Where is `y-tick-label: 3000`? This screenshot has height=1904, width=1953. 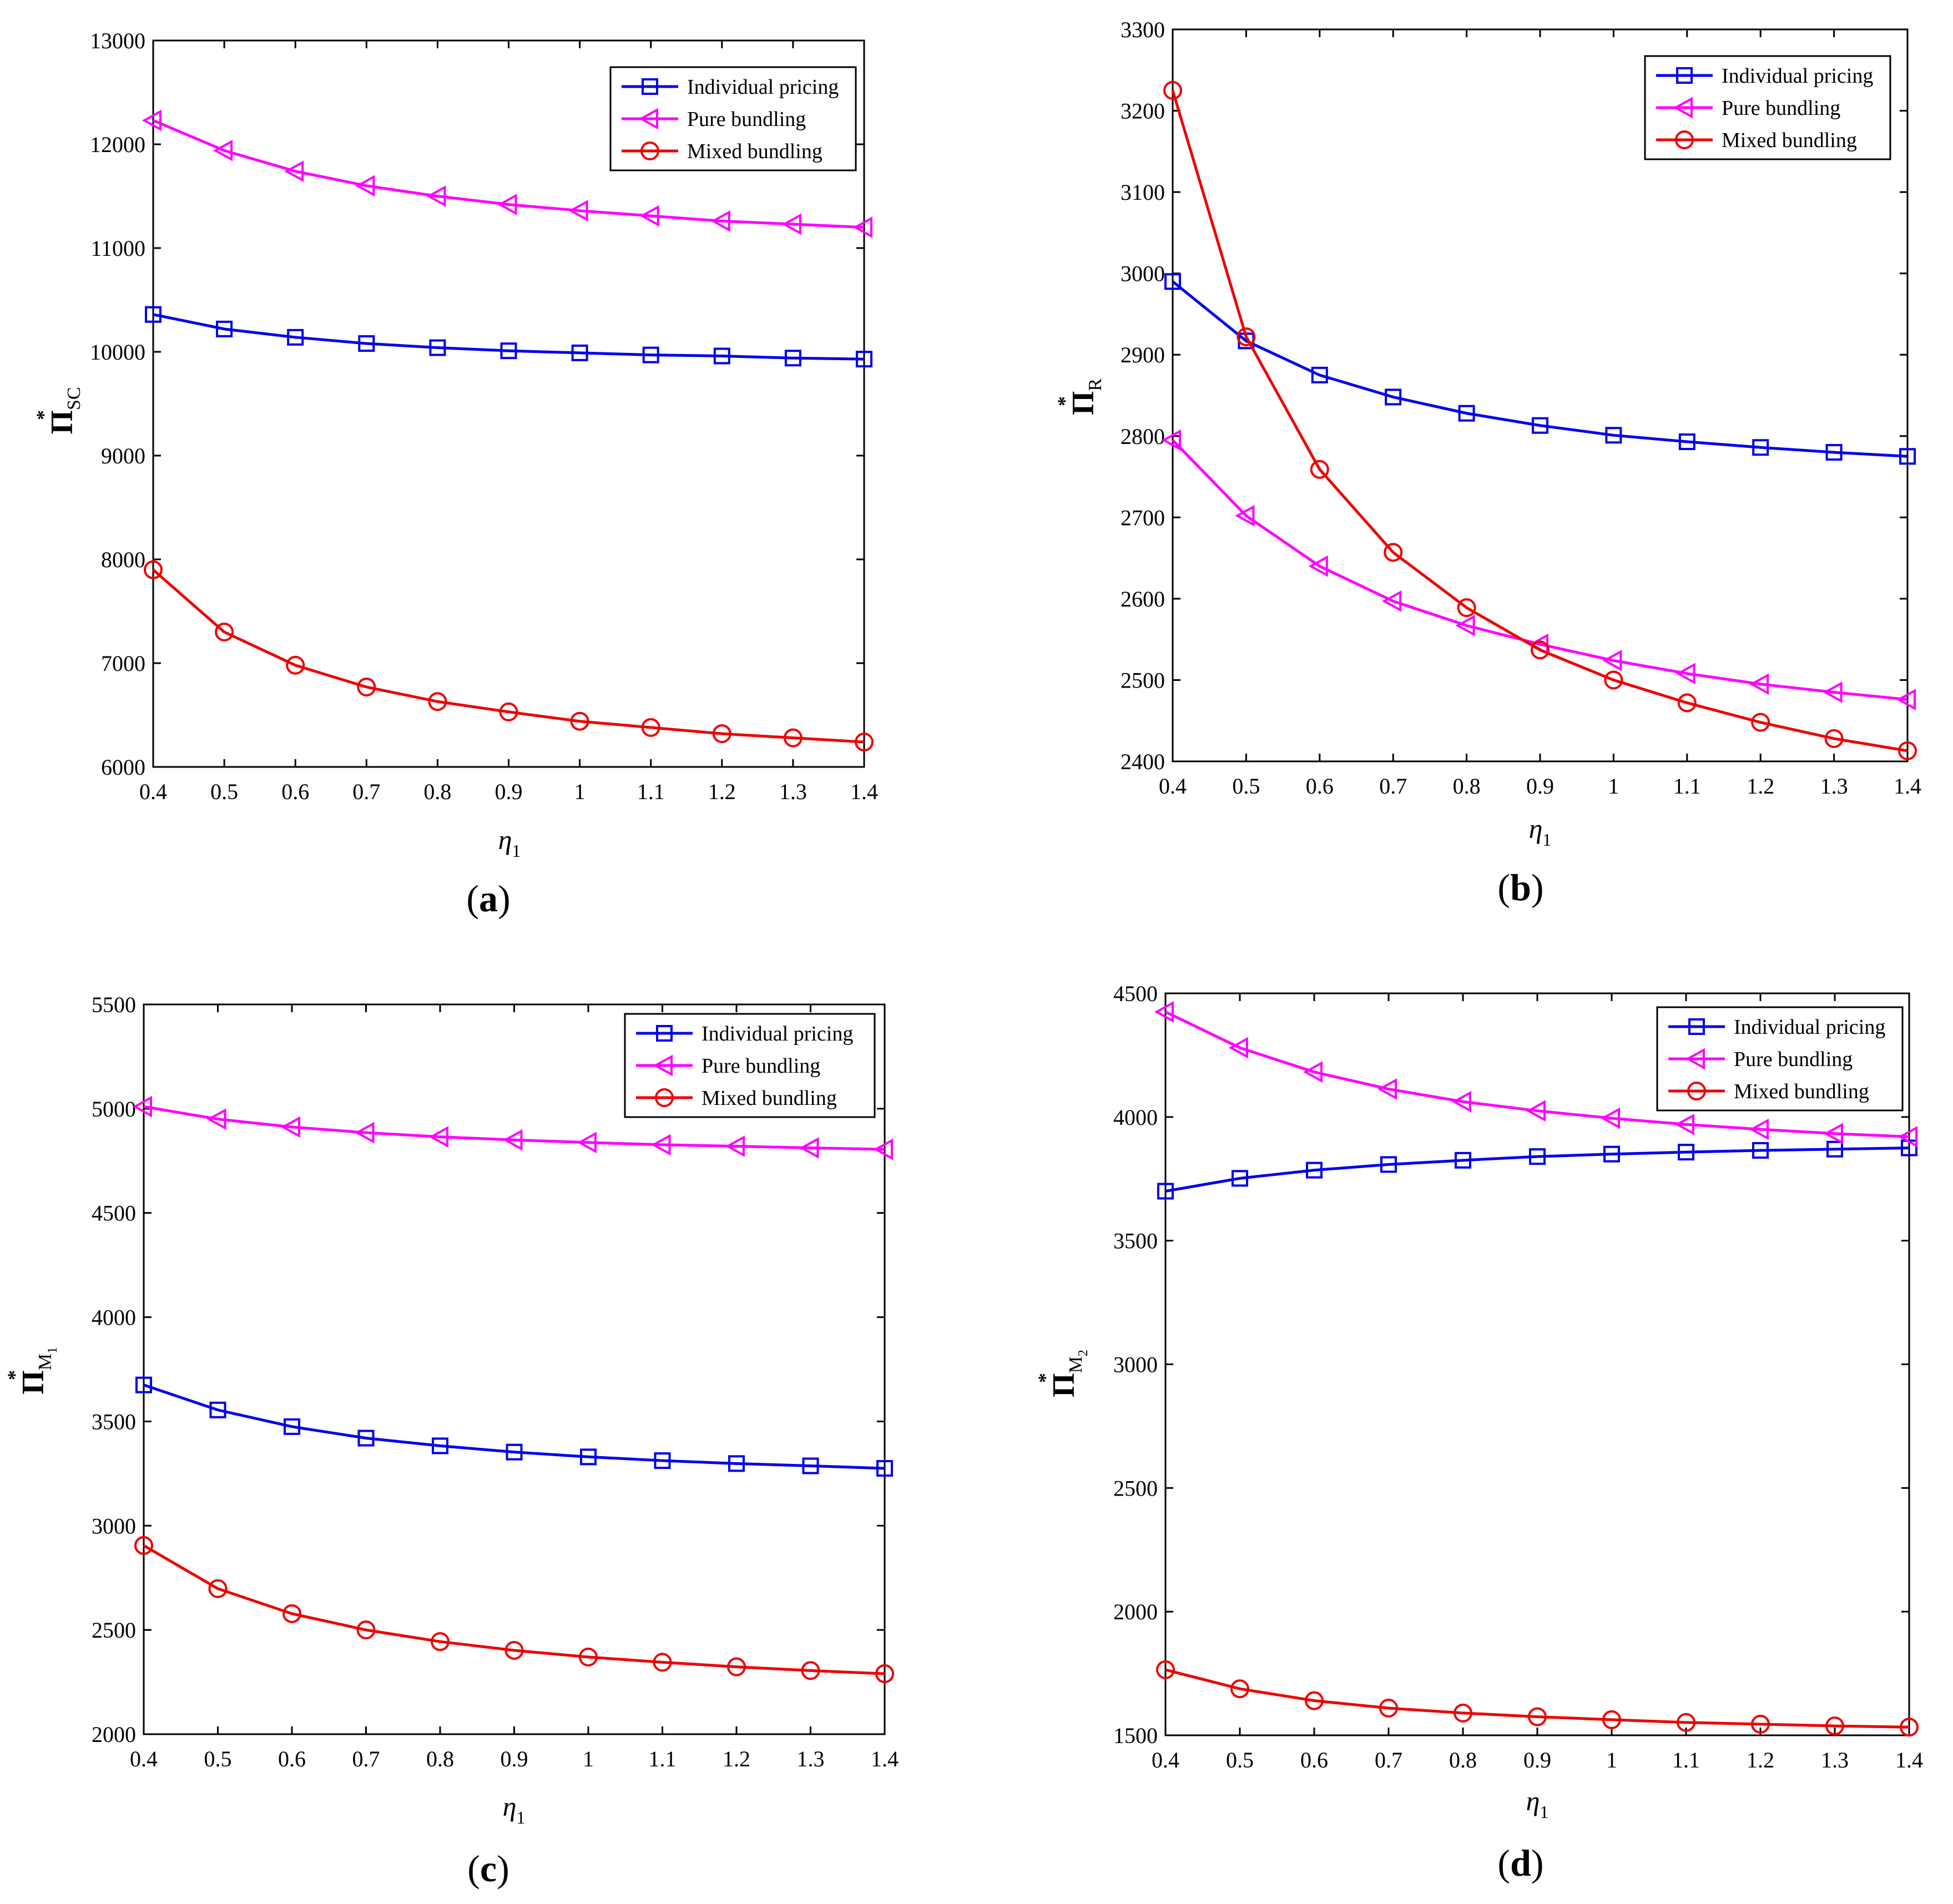 y-tick-label: 3000 is located at coordinates (1135, 1364).